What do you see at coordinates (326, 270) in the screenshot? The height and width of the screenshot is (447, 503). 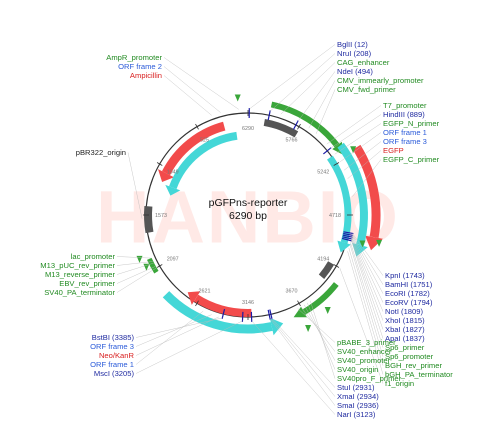 I see `f1-origin-arc` at bounding box center [326, 270].